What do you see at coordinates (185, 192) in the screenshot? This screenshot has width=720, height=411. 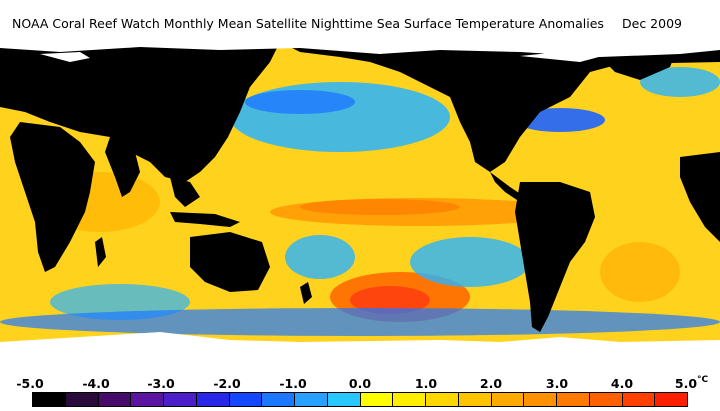 I see `southeast-asia` at bounding box center [185, 192].